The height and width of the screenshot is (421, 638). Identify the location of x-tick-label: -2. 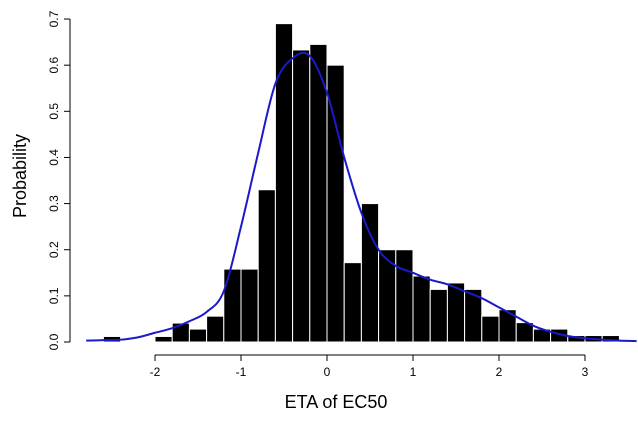
(155, 372).